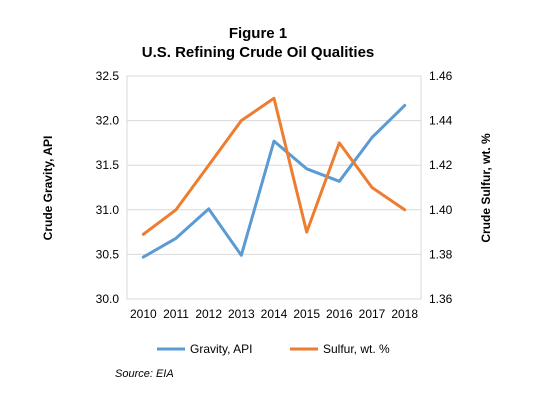  What do you see at coordinates (486, 188) in the screenshot?
I see `right-axis-label: Crude Sulfur, wt. %` at bounding box center [486, 188].